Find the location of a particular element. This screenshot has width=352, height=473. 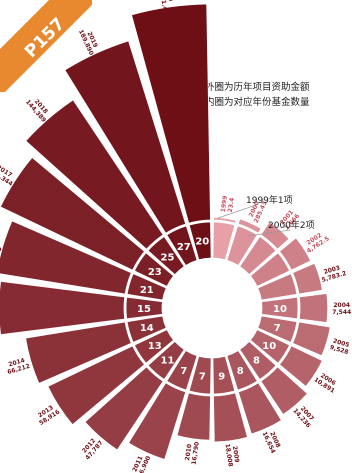

inner-count-2012: 11 is located at coordinates (168, 360).